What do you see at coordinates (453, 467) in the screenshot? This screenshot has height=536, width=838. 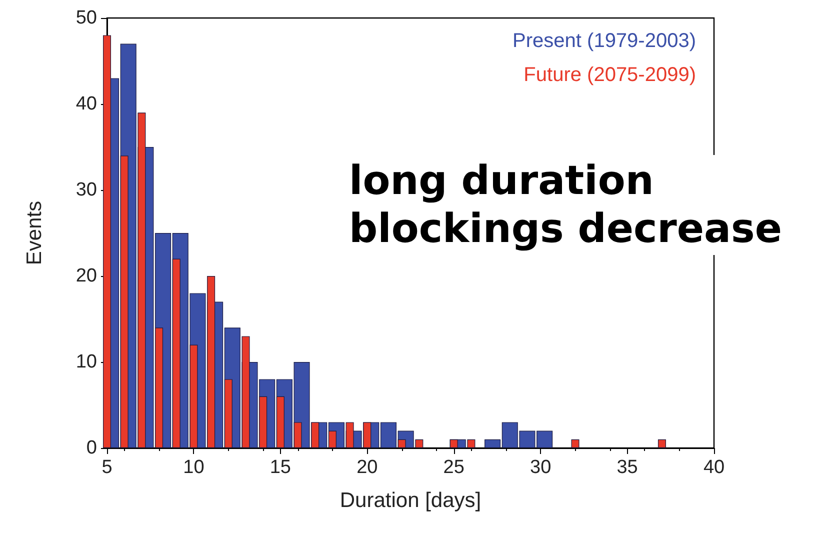 I see `x-tick-label: 25` at bounding box center [453, 467].